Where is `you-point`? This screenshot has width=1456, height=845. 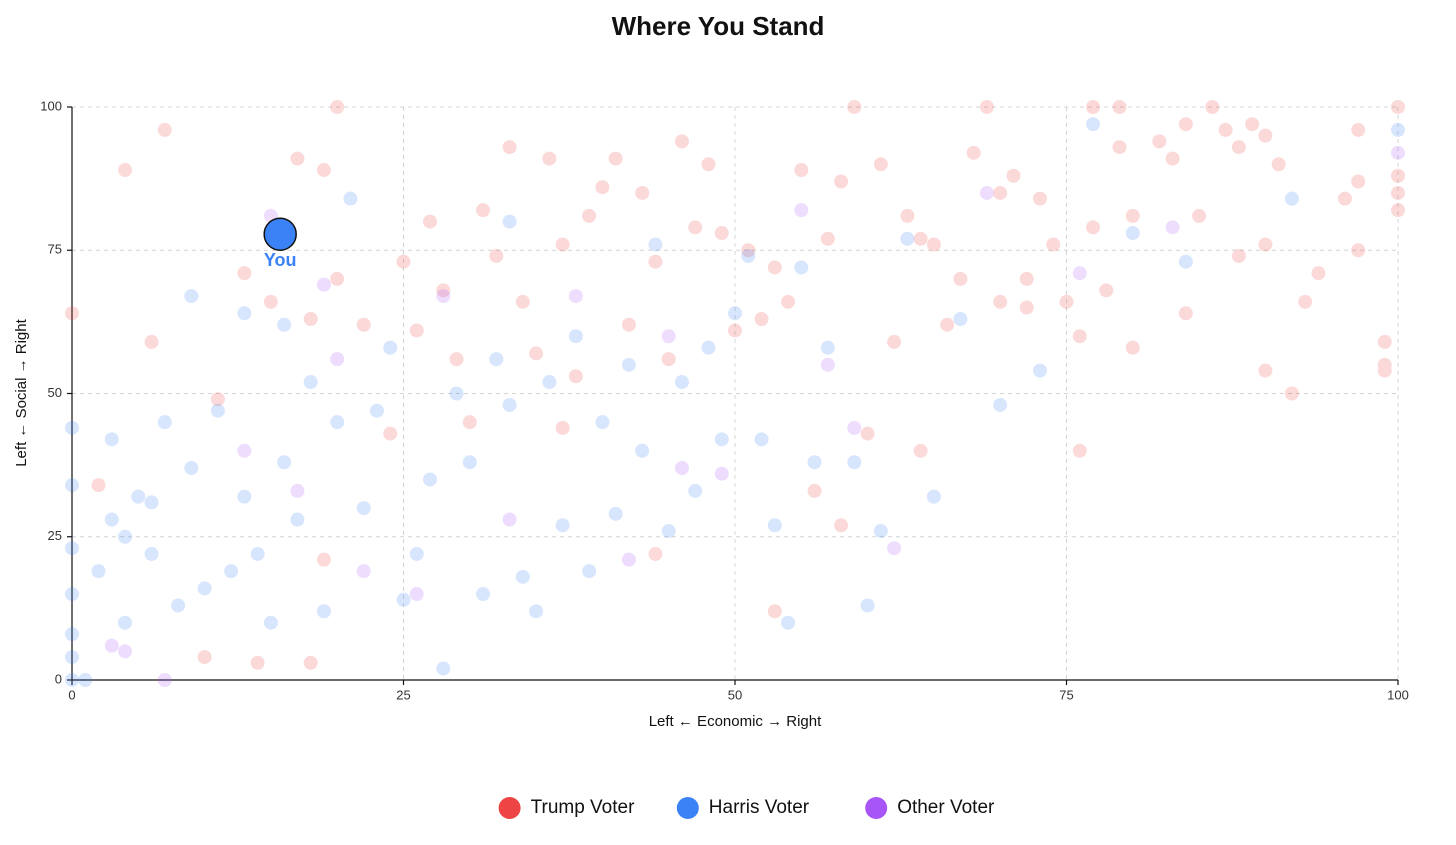 you-point is located at coordinates (280, 234).